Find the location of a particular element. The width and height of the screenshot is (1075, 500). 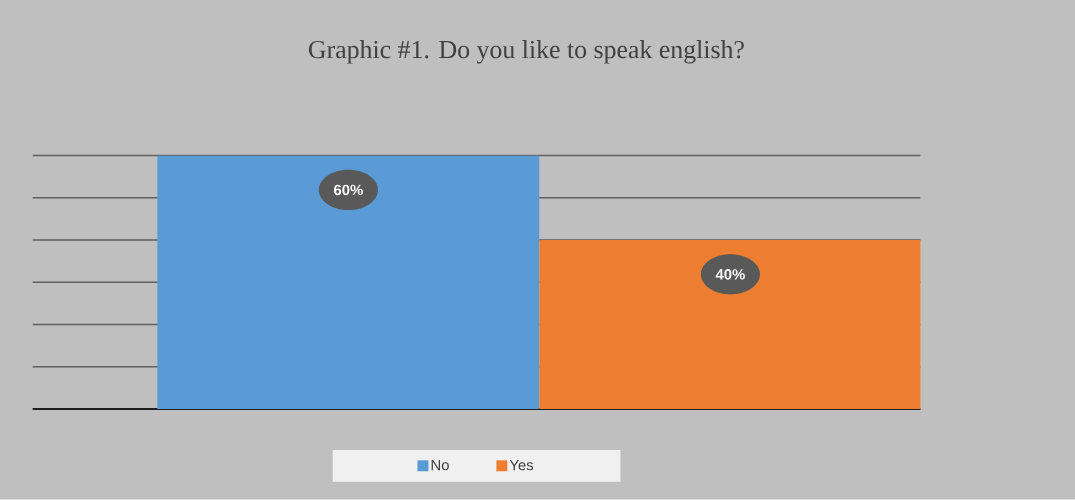

data-label: 40% is located at coordinates (730, 274).